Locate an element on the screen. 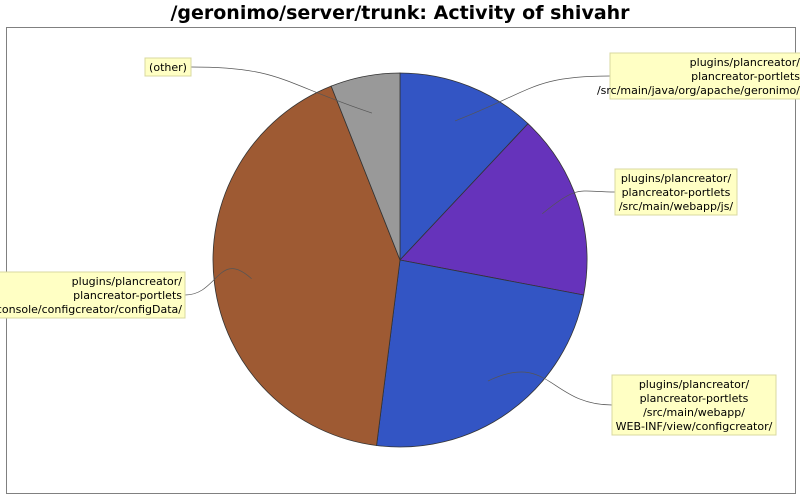 Image resolution: width=800 pixels, height=500 pixels. slice-label-line: /src/main/java/org/apache/geronimo/ is located at coordinates (698, 90).